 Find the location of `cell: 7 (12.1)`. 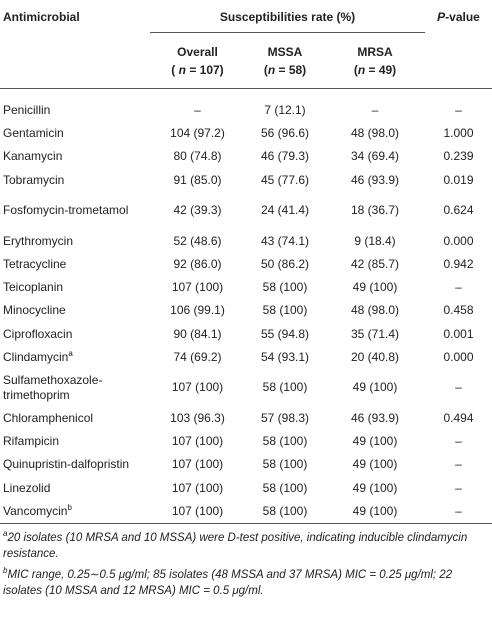

cell: 7 (12.1) is located at coordinates (285, 106).